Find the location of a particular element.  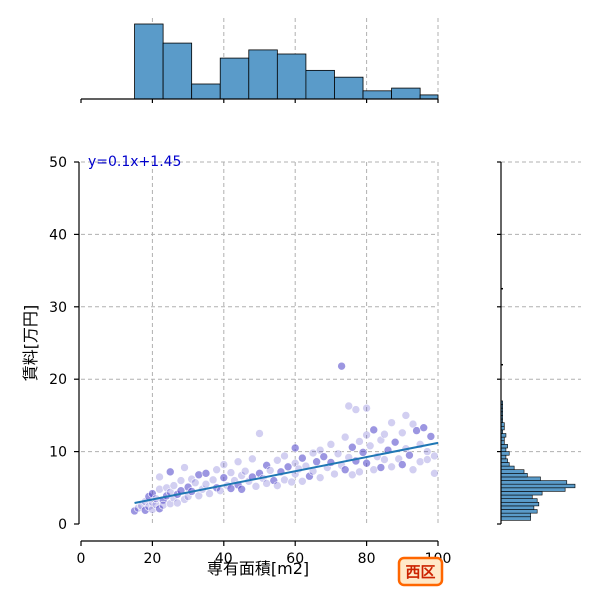

y-tick-label: 20 is located at coordinates (58, 380).